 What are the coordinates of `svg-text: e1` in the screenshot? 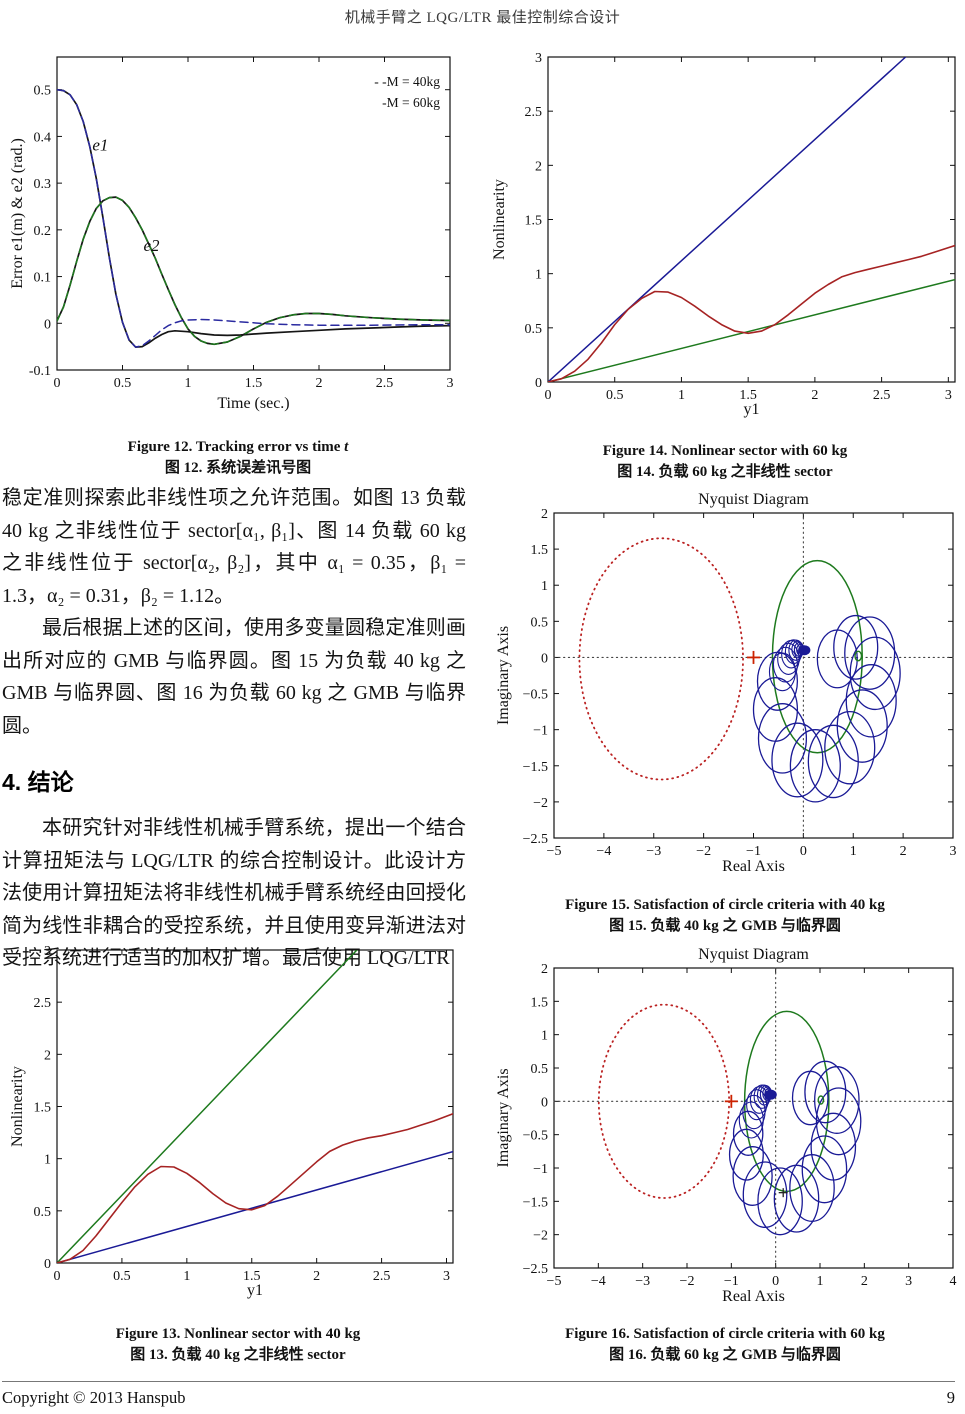 It's located at (100, 144).